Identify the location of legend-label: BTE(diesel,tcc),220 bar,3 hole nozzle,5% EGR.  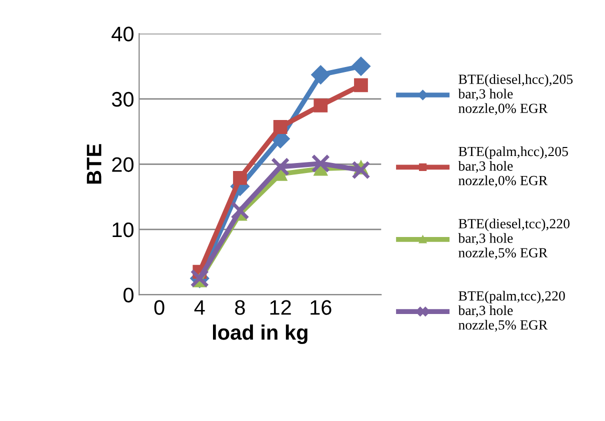
(514, 239).